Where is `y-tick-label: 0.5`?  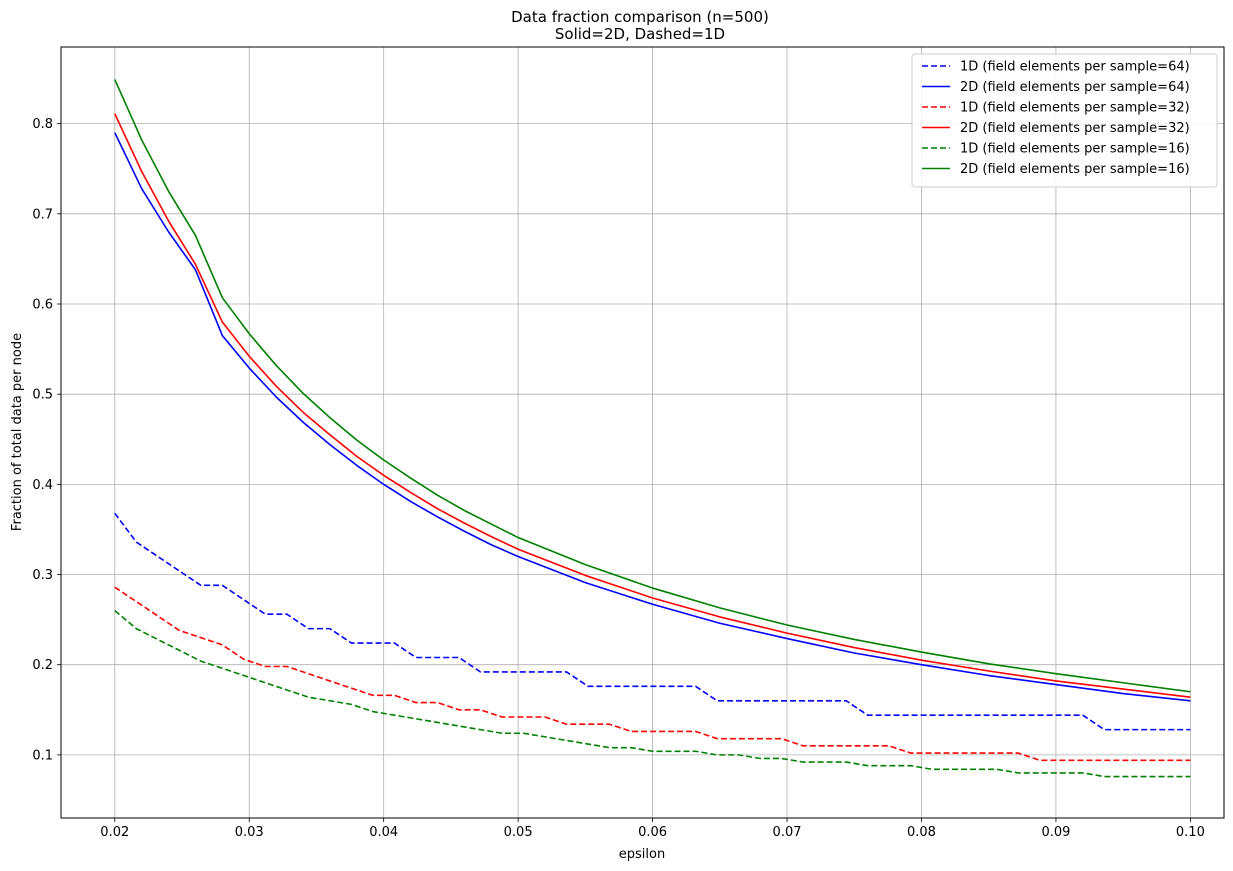
y-tick-label: 0.5 is located at coordinates (42, 395).